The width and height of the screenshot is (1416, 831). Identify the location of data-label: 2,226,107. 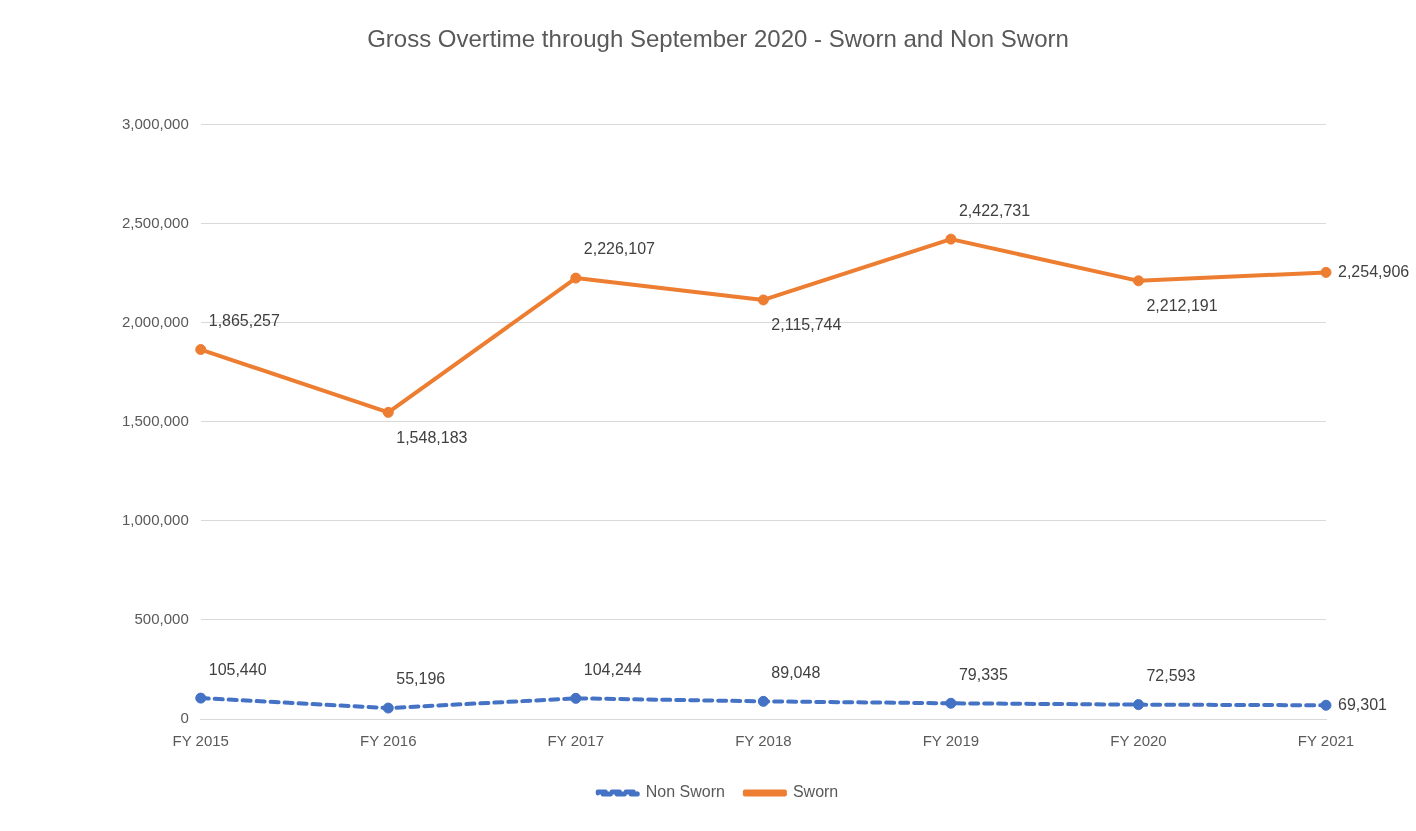
(619, 249).